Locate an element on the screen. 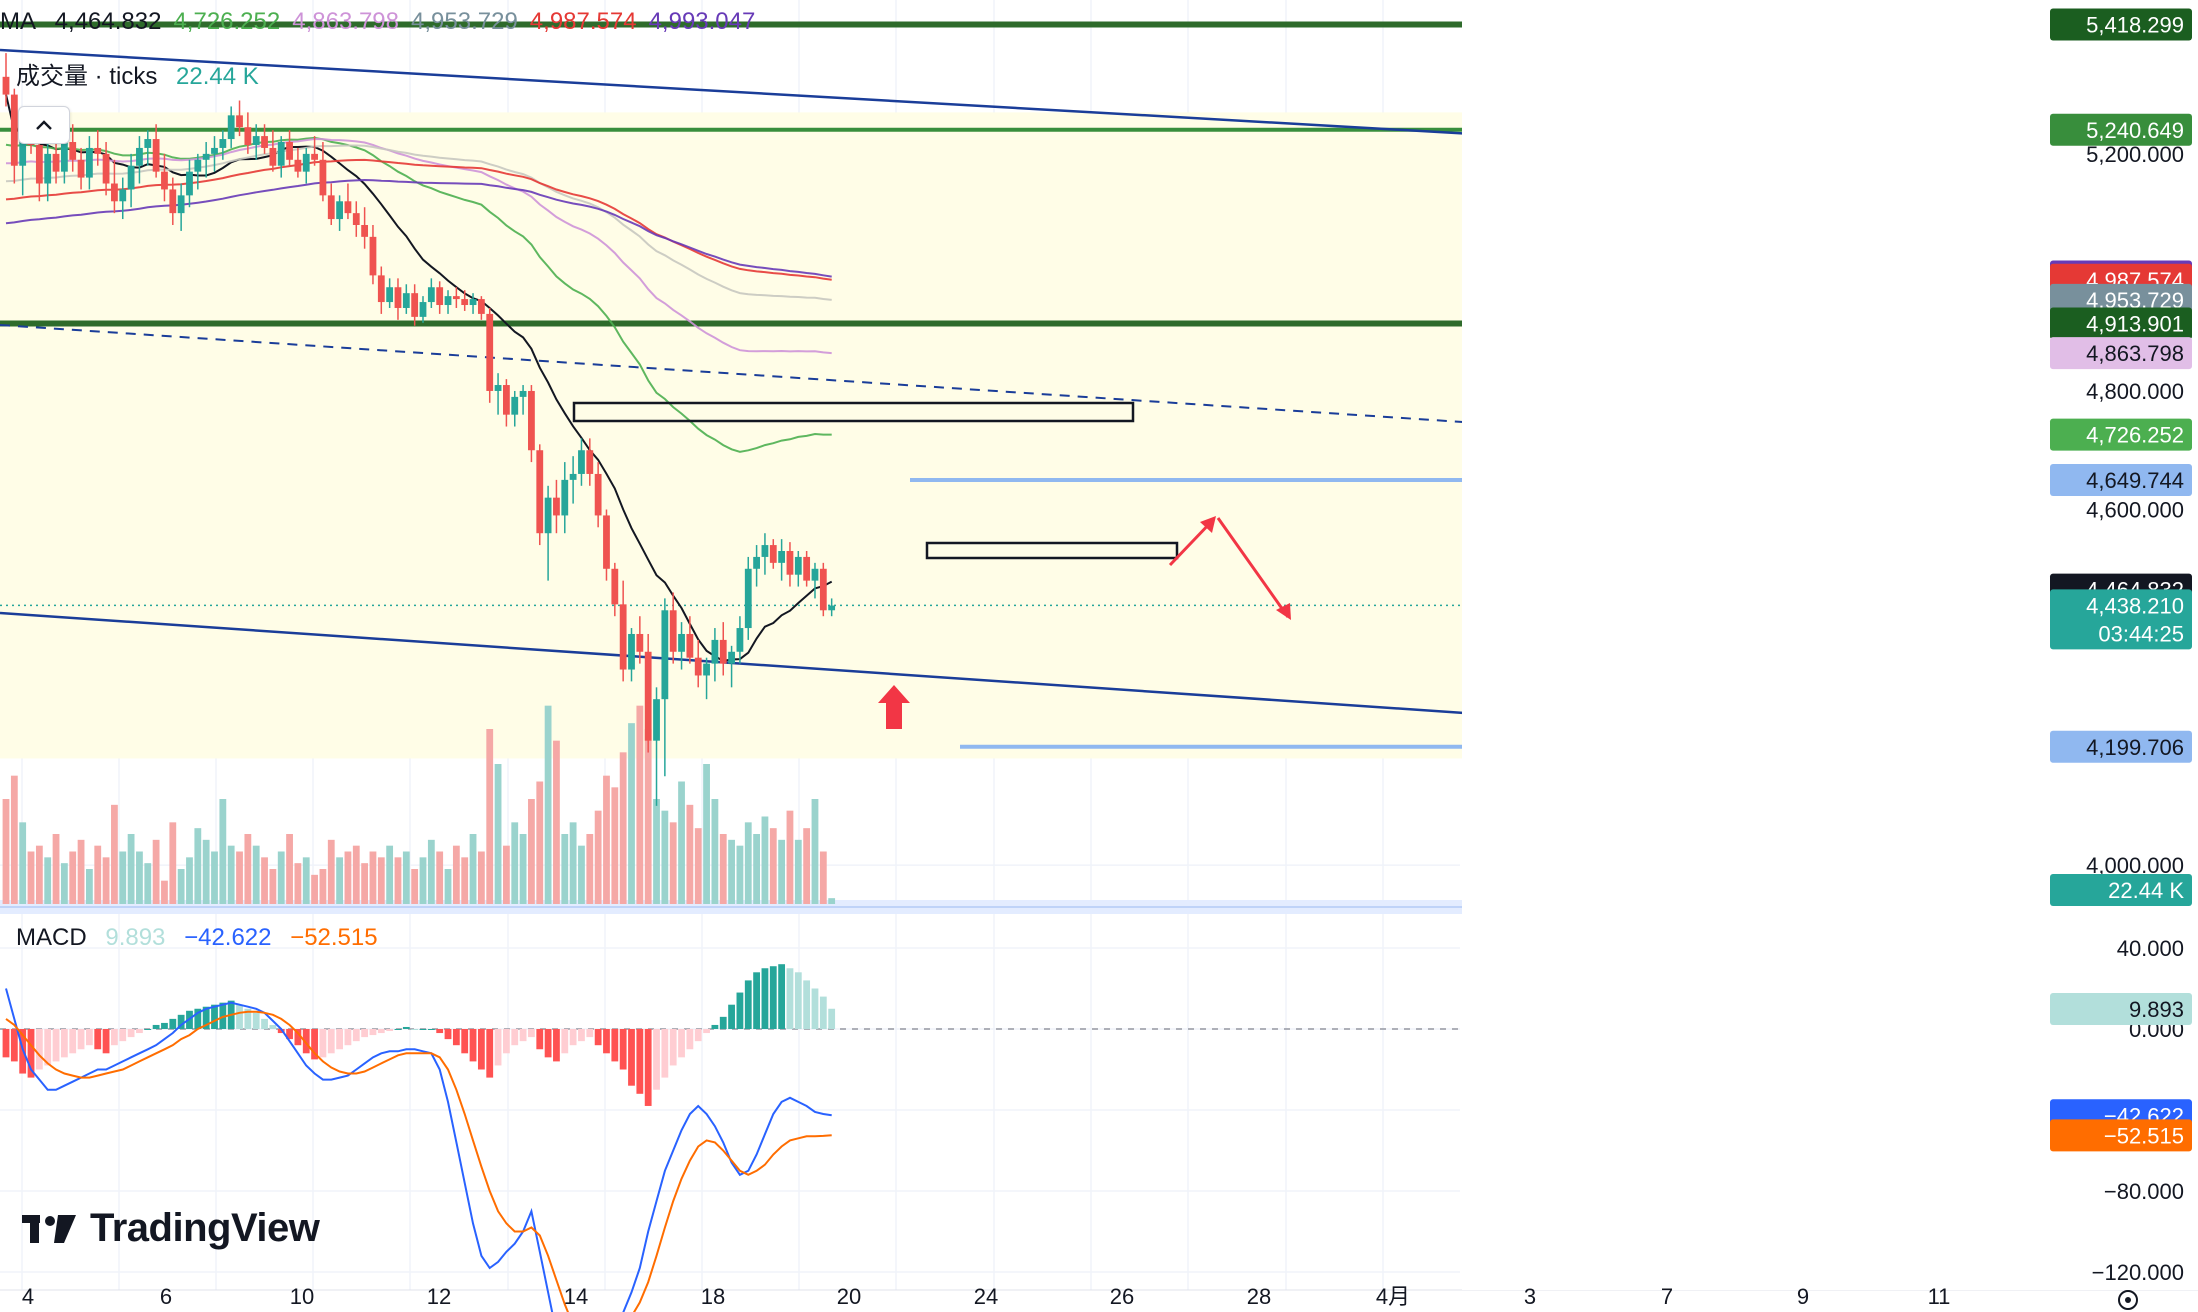 This screenshot has height=1312, width=2198. volume-legend: 成交量 · ticks 22.44 K is located at coordinates (143, 73).